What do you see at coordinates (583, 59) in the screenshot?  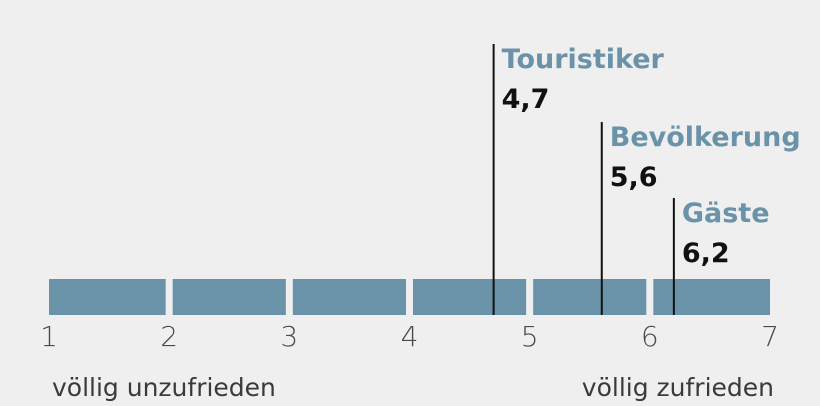 I see `marker-name: Touristiker` at bounding box center [583, 59].